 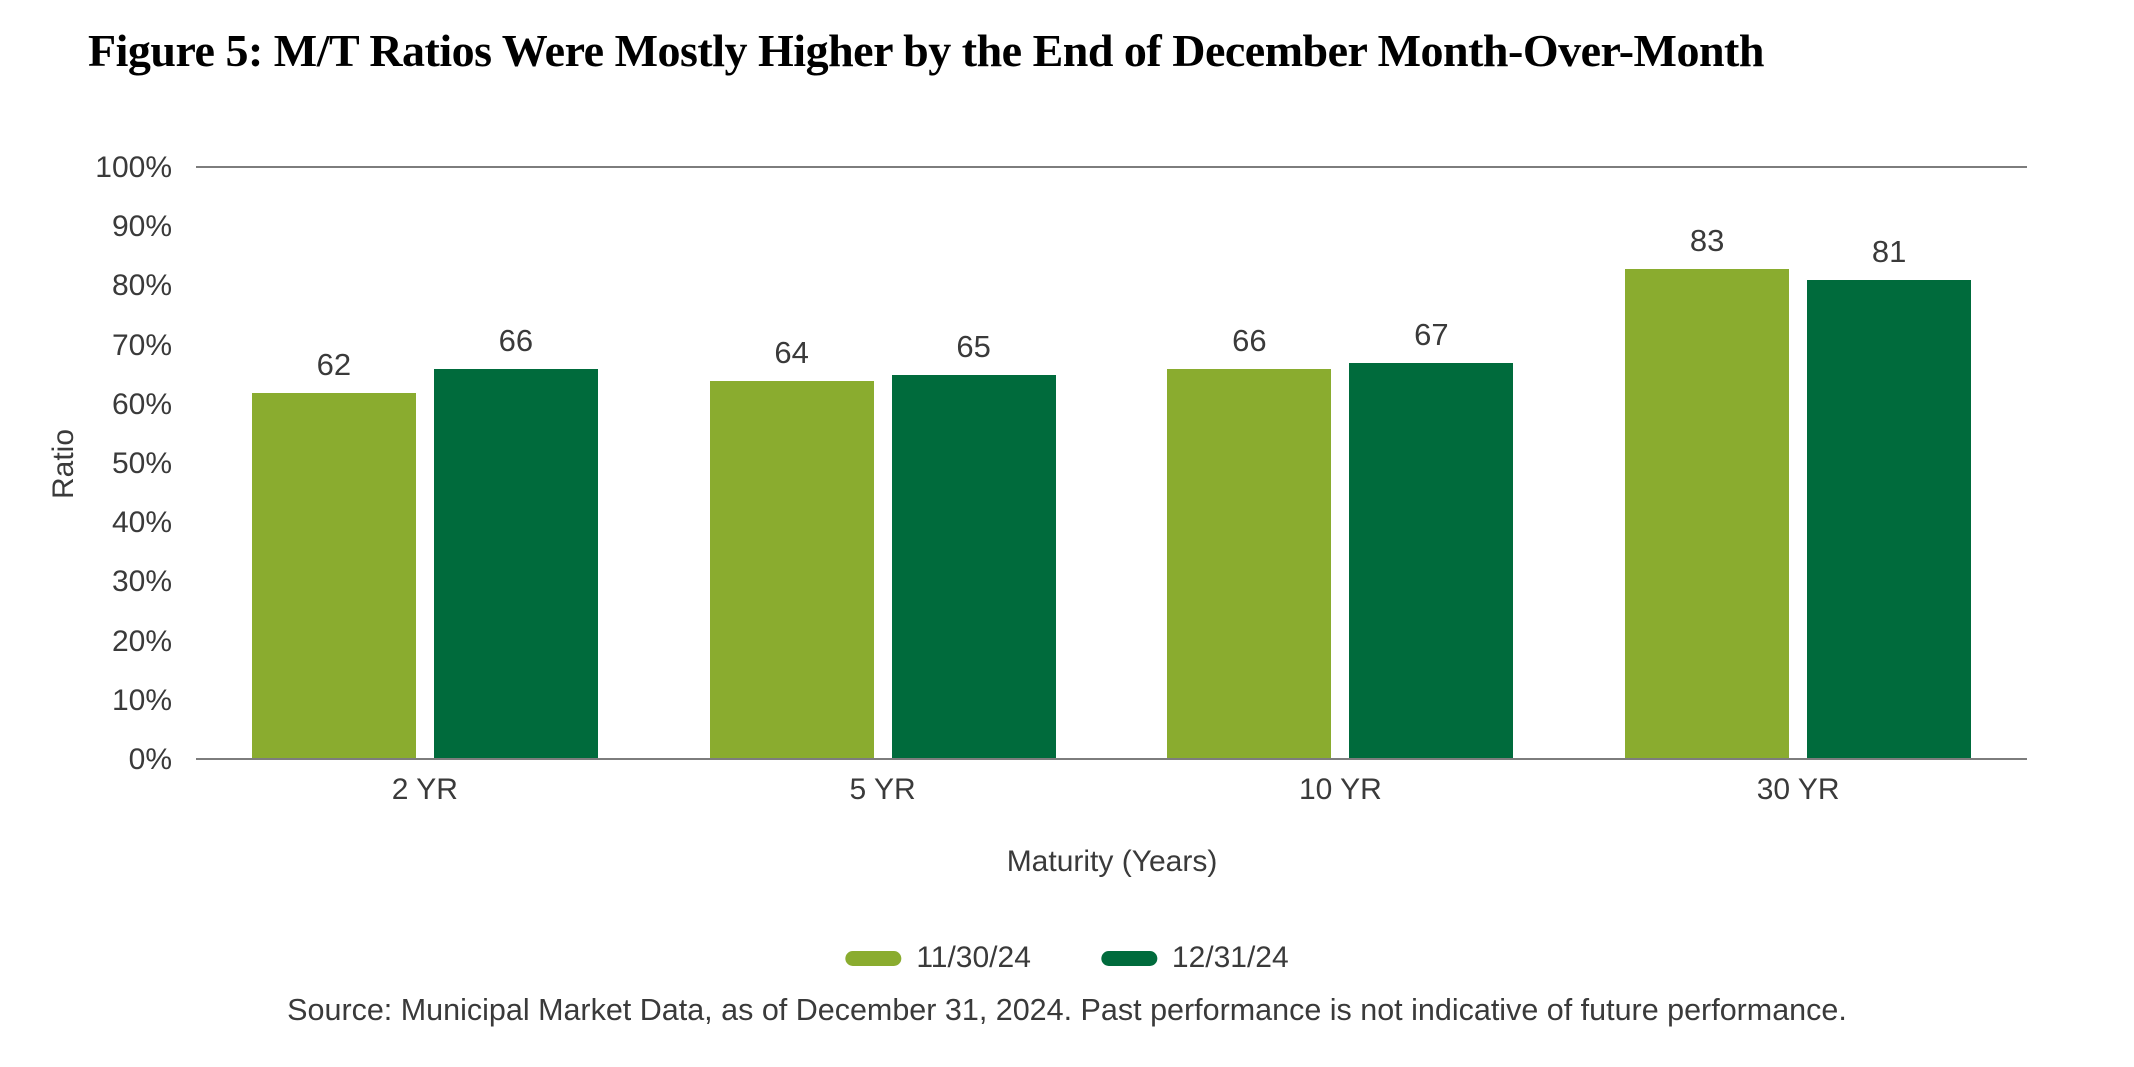 What do you see at coordinates (1431, 561) in the screenshot?
I see `bar-12-31-24-10-yr` at bounding box center [1431, 561].